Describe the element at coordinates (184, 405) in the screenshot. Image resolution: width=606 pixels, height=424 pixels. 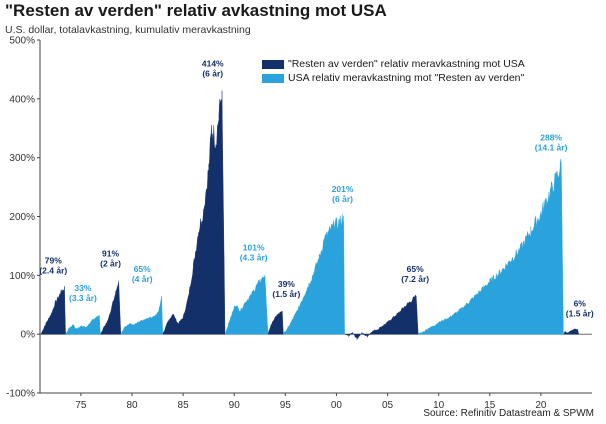
I see `x-tick-label: 85` at that location.